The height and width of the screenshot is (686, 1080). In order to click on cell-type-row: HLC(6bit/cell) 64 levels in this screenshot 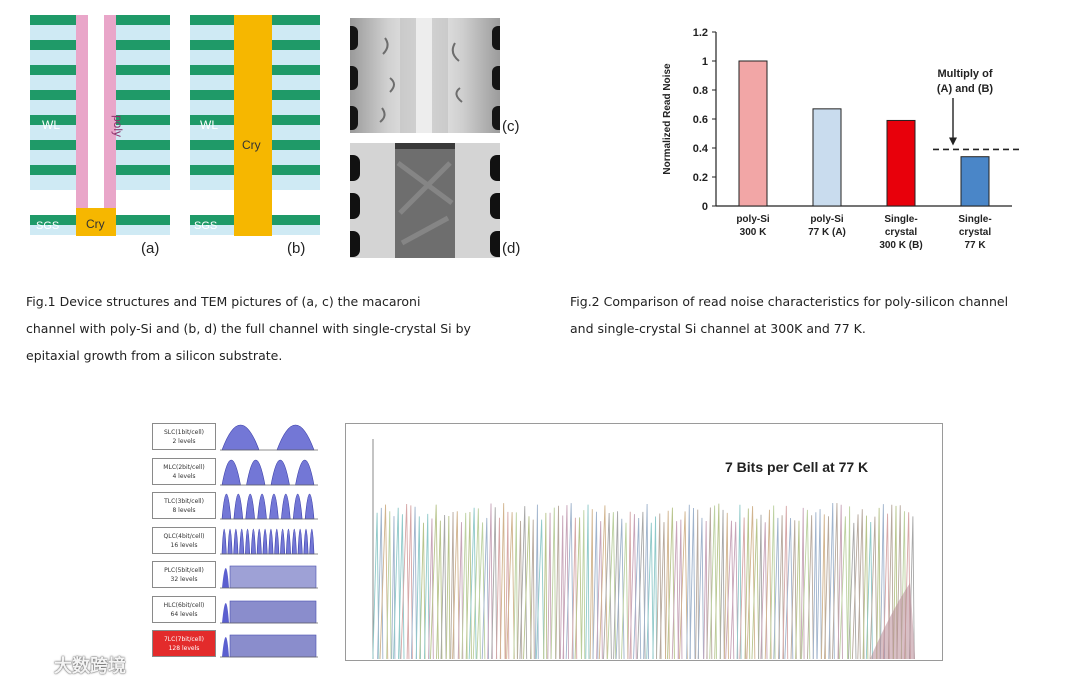, I will do `click(234, 610)`.